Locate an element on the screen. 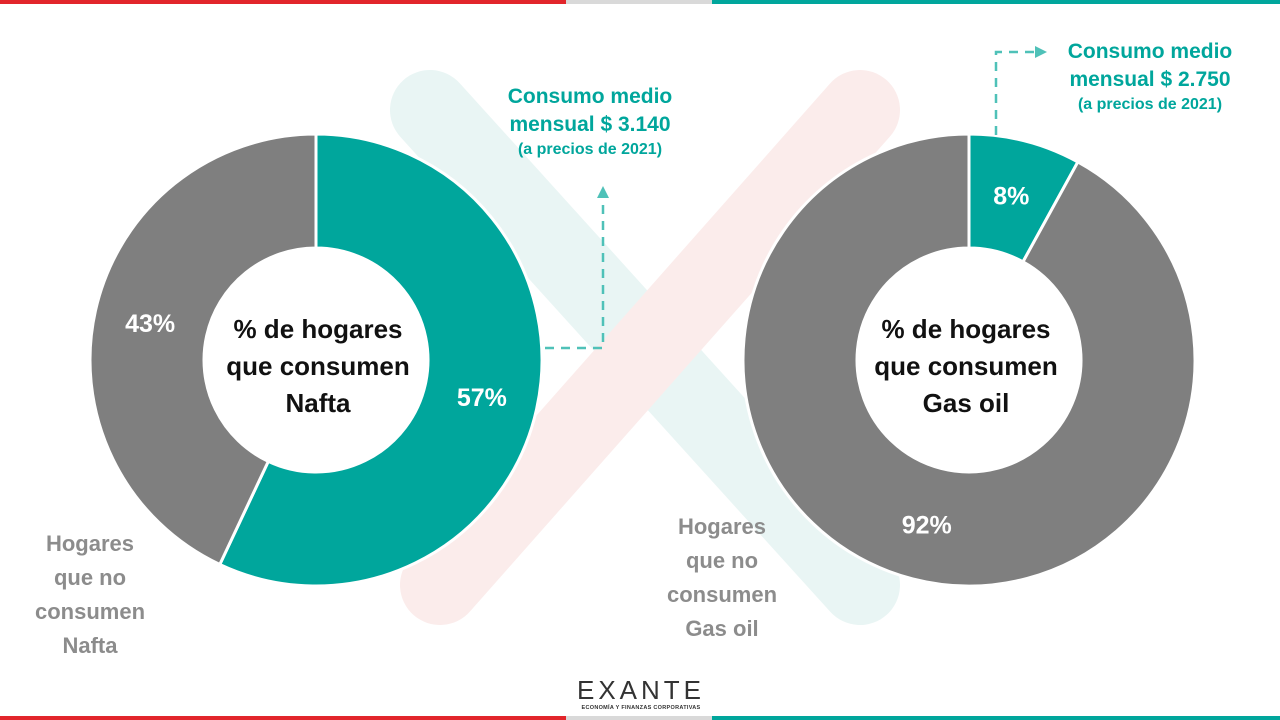 This screenshot has width=1280, height=720. bottom-bar-gray is located at coordinates (639, 718).